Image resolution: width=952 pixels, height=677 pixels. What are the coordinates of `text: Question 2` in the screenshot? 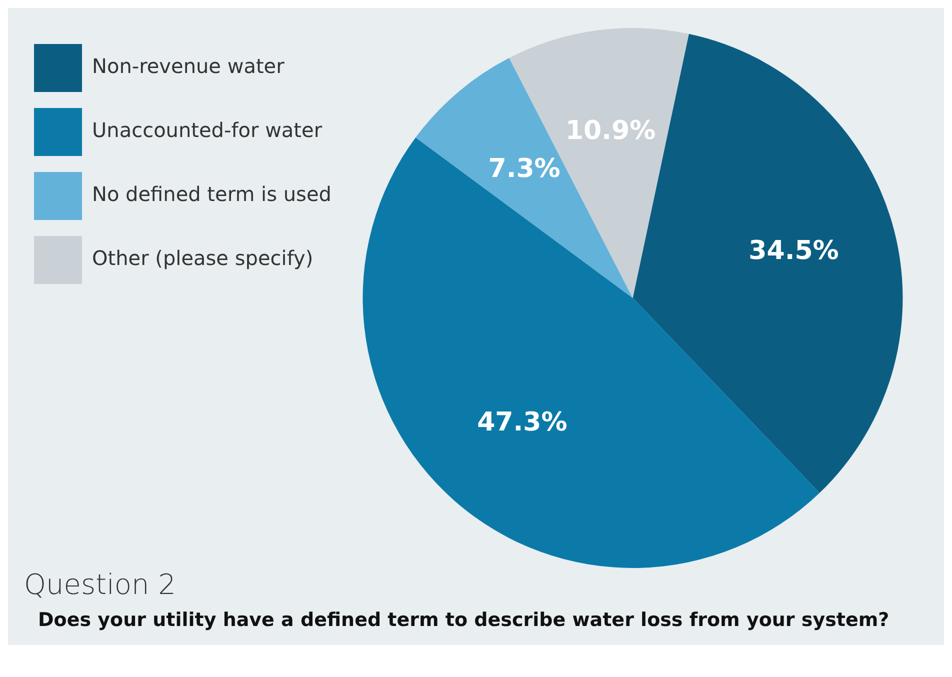 It's located at (100, 584).